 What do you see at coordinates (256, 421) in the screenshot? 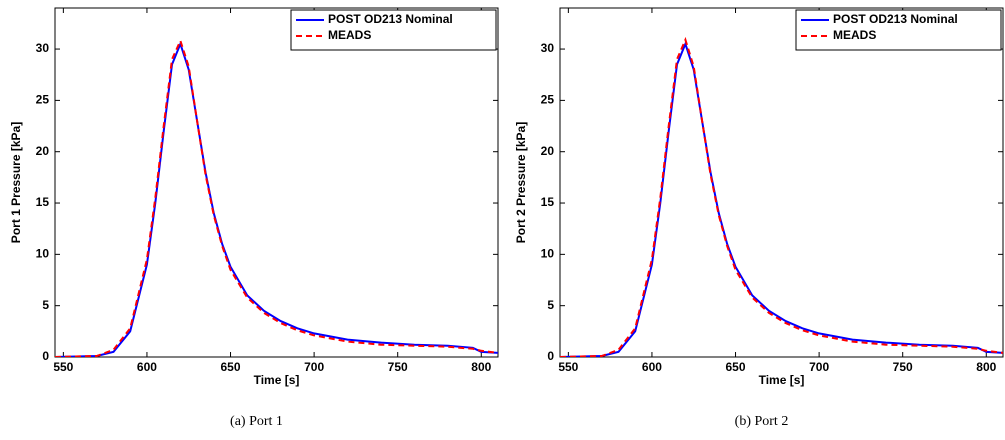
I see `caption: (a) Port 1` at bounding box center [256, 421].